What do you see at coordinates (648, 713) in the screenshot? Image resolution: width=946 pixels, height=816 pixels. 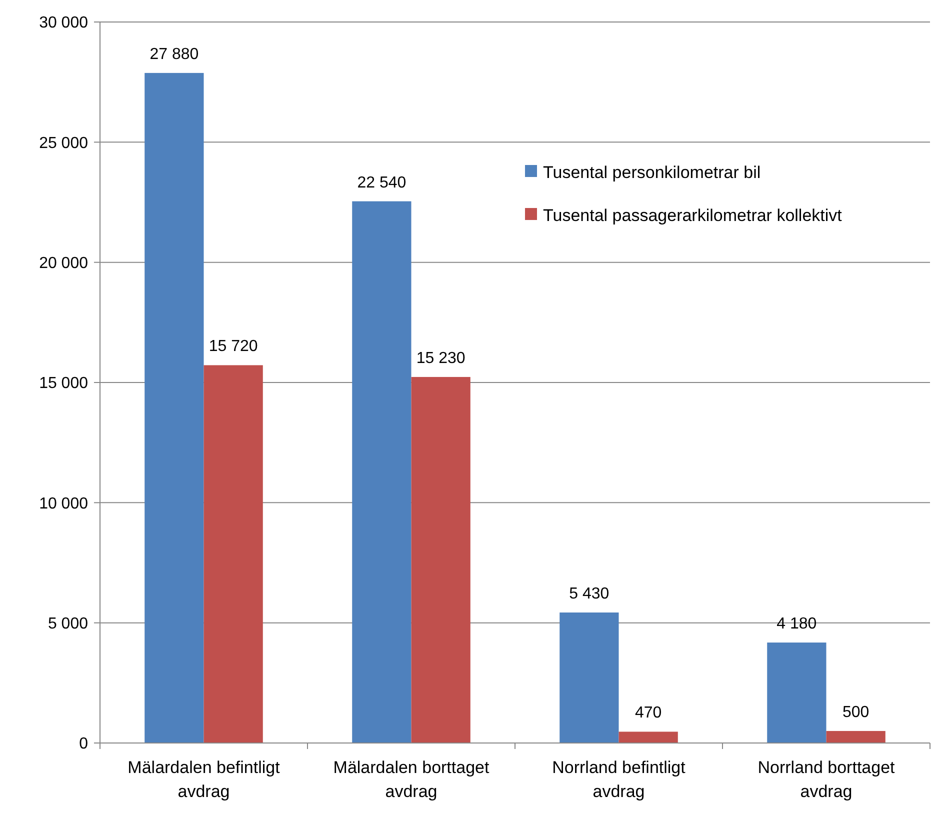 I see `data-label: 470` at bounding box center [648, 713].